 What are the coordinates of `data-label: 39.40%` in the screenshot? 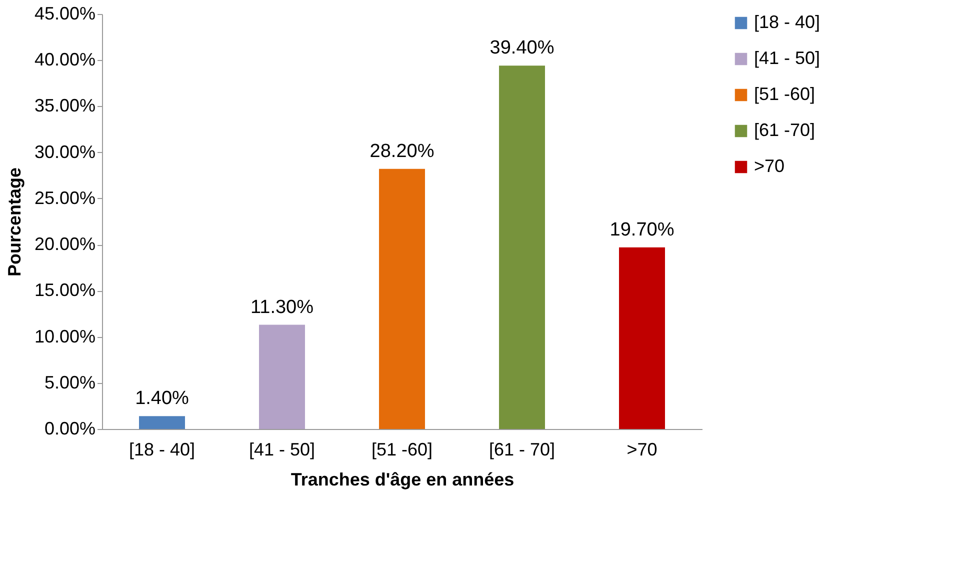 It's located at (522, 48).